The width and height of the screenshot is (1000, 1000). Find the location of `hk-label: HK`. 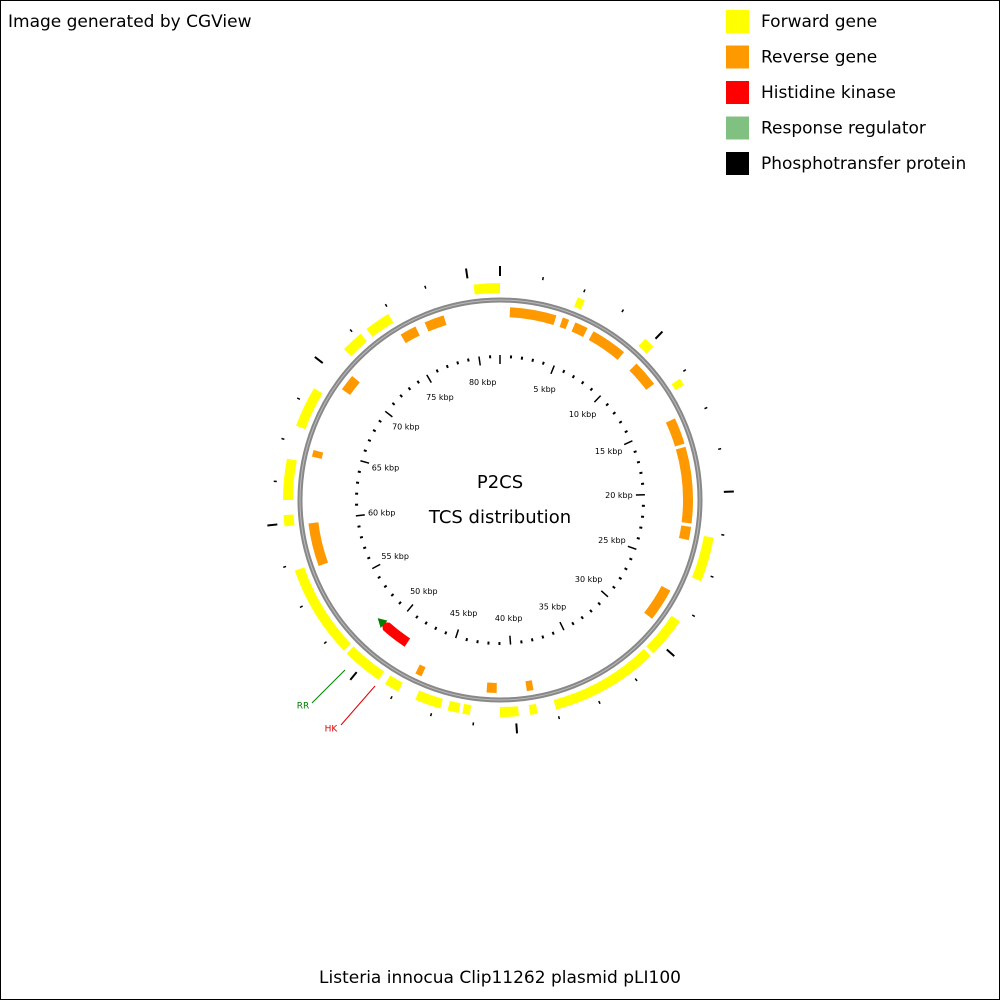

hk-label: HK is located at coordinates (332, 730).